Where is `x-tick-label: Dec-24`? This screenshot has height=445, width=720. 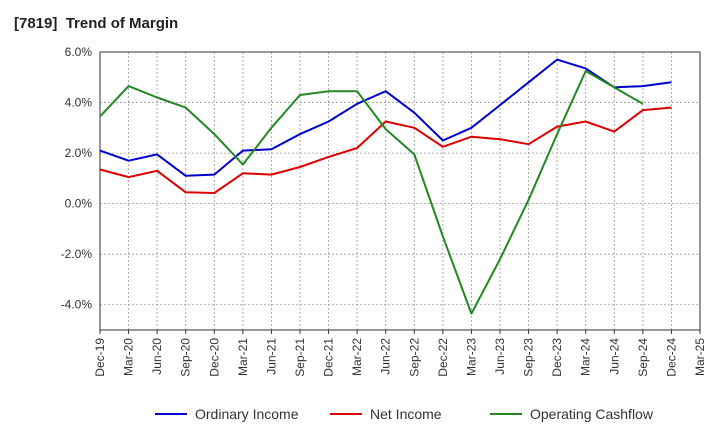 x-tick-label: Dec-24 is located at coordinates (671, 357).